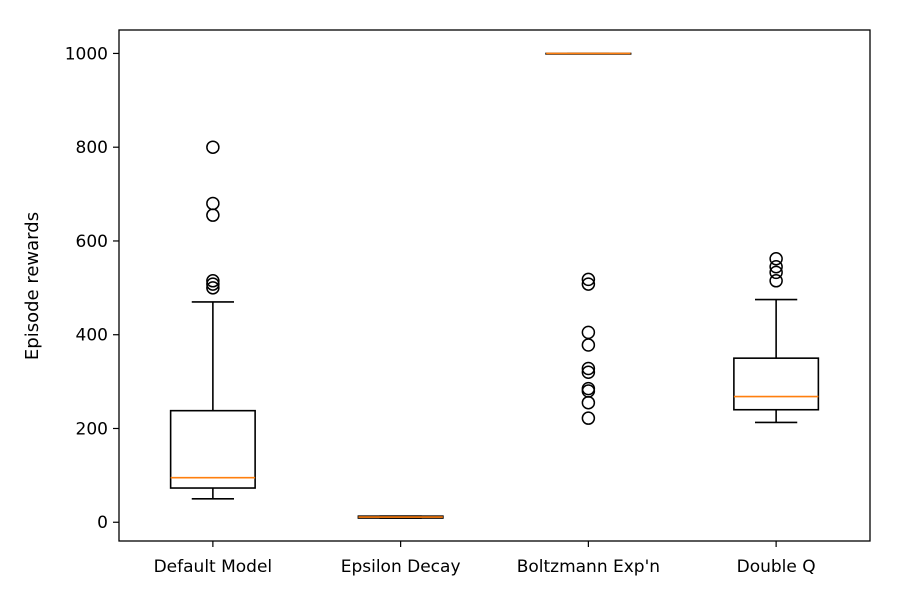 This screenshot has width=900, height=600. What do you see at coordinates (92, 148) in the screenshot?
I see `y-tick-label: 800` at bounding box center [92, 148].